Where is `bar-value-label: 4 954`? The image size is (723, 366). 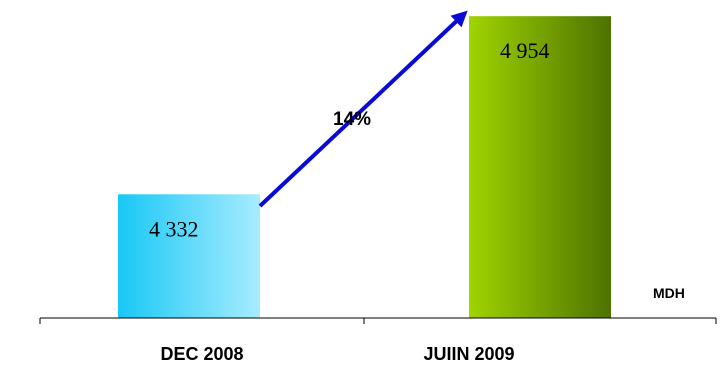
bar-value-label: 4 954 is located at coordinates (525, 50).